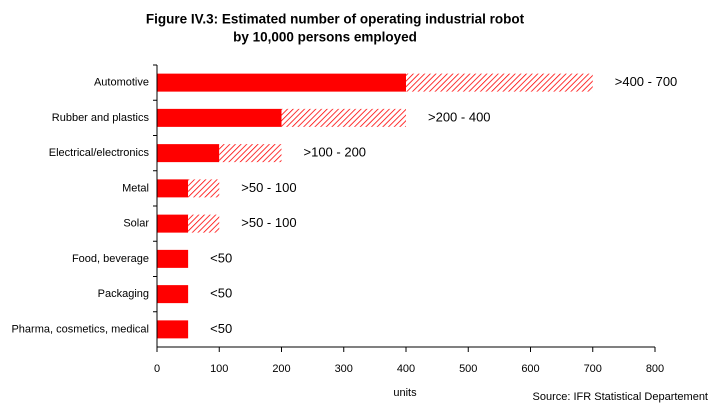 The width and height of the screenshot is (715, 409). What do you see at coordinates (135, 188) in the screenshot?
I see `y-tick-label: Metal` at bounding box center [135, 188].